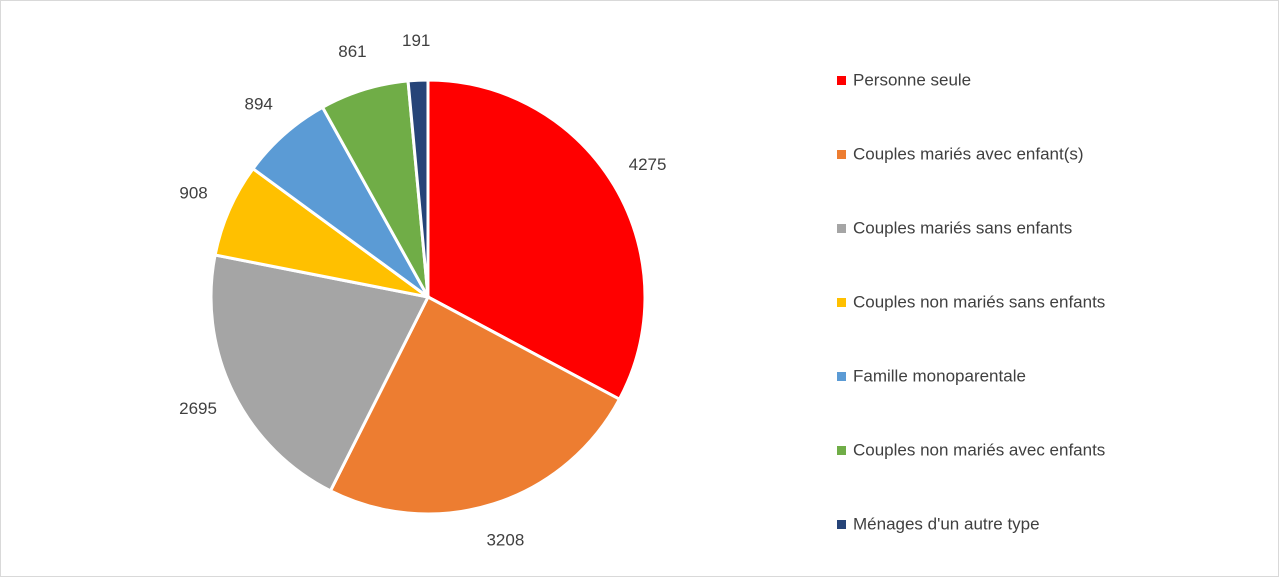 The image size is (1279, 577). Describe the element at coordinates (962, 227) in the screenshot. I see `legend-label: Couples mariés sans enfants` at that location.